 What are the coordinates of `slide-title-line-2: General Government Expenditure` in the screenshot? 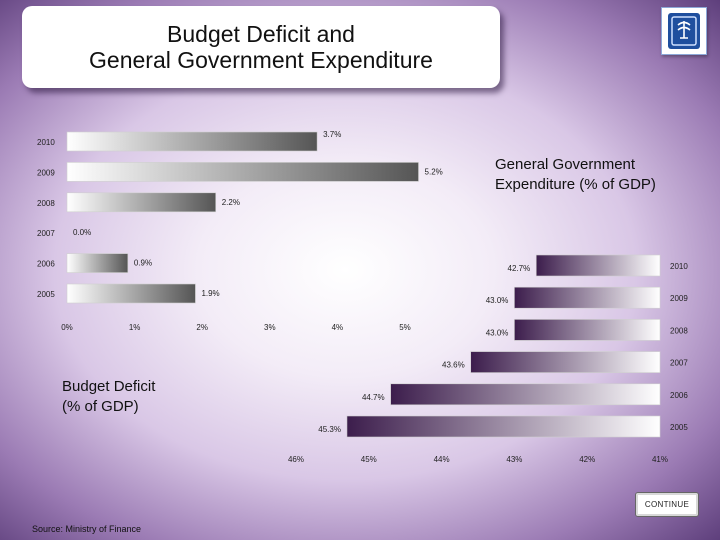 It's located at (261, 60).